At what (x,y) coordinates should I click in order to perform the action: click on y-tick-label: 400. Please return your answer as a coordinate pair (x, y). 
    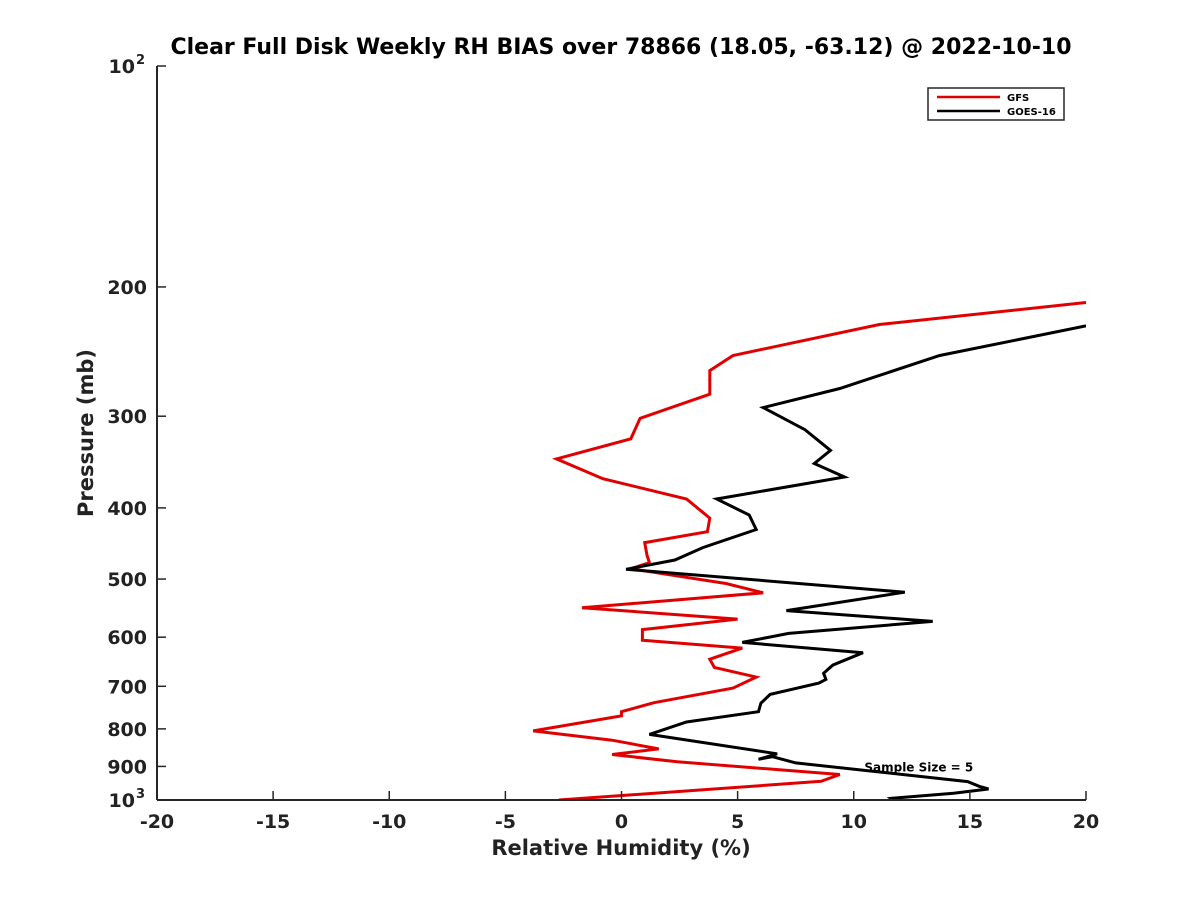
    Looking at the image, I should click on (127, 509).